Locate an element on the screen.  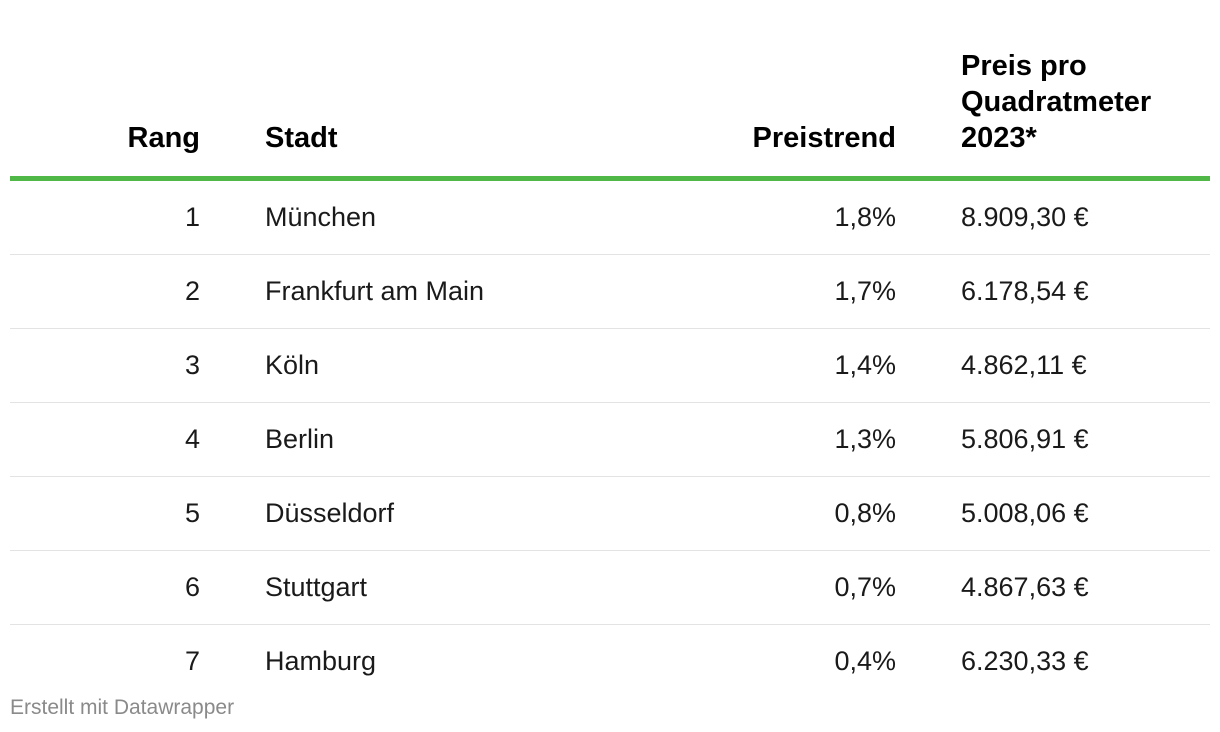
cell-city: München is located at coordinates (412, 216).